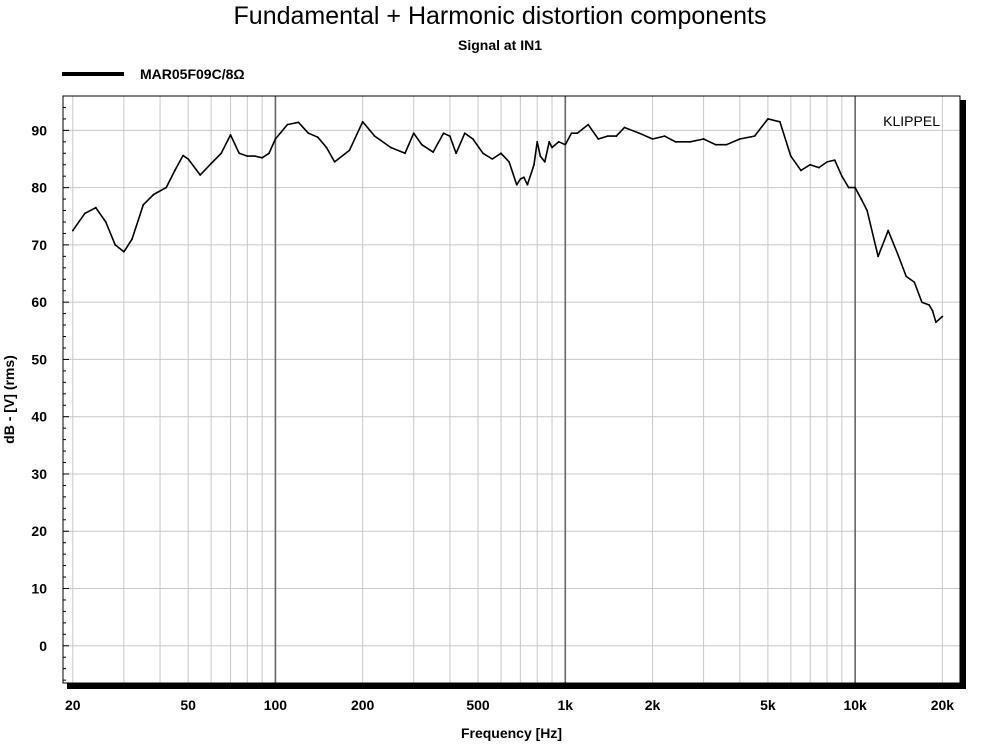 Image resolution: width=1000 pixels, height=750 pixels. What do you see at coordinates (39, 531) in the screenshot?
I see `y-tick-label: 20` at bounding box center [39, 531].